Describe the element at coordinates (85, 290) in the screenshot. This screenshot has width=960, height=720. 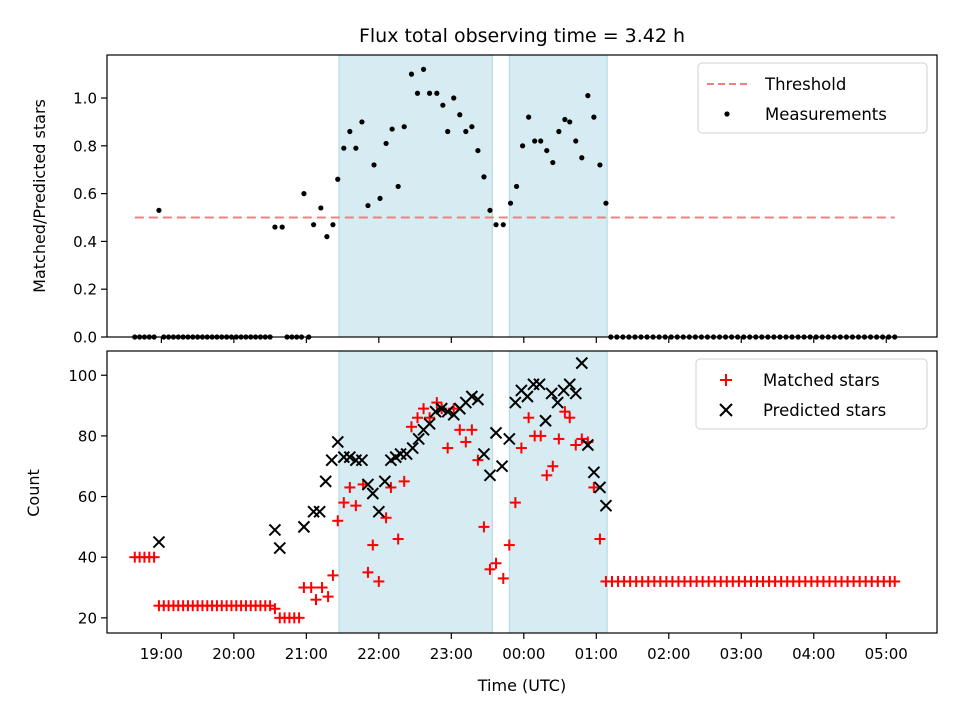
I see `ratio-y-tick-label: 0.2` at that location.